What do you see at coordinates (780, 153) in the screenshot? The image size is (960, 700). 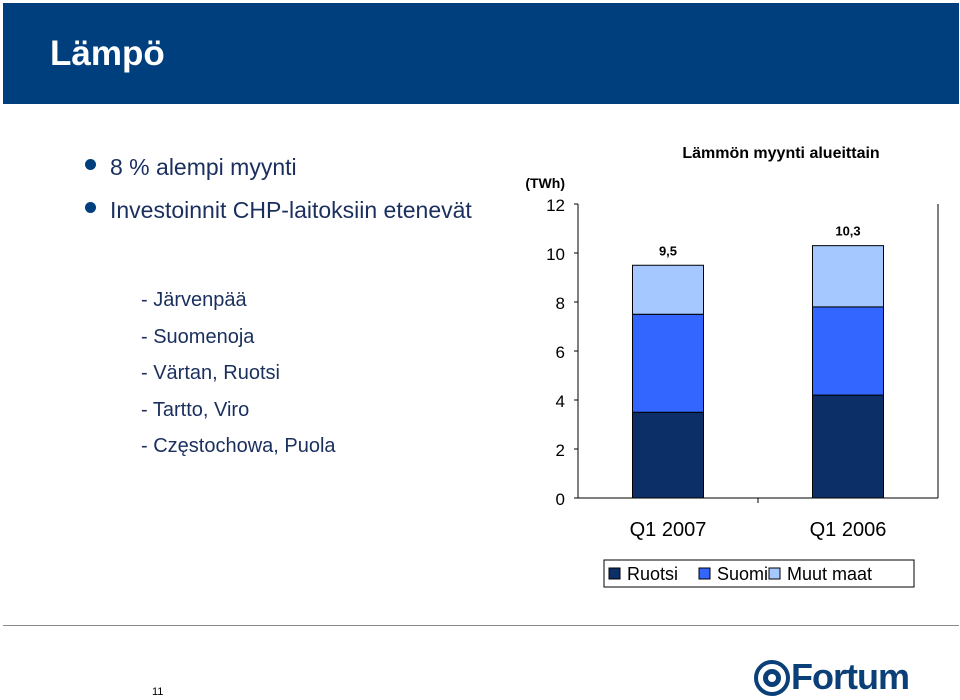 I see `chart-title: Lämmön myynti alueittain` at bounding box center [780, 153].